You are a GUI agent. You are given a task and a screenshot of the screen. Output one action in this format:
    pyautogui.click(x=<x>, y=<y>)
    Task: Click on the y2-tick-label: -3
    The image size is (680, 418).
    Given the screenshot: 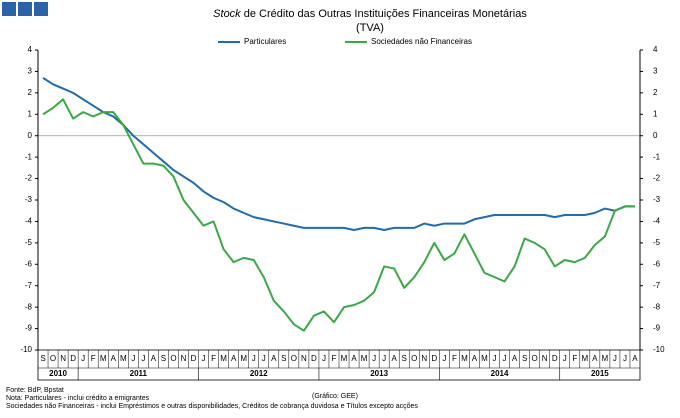 What is the action you would take?
    pyautogui.click(x=657, y=199)
    